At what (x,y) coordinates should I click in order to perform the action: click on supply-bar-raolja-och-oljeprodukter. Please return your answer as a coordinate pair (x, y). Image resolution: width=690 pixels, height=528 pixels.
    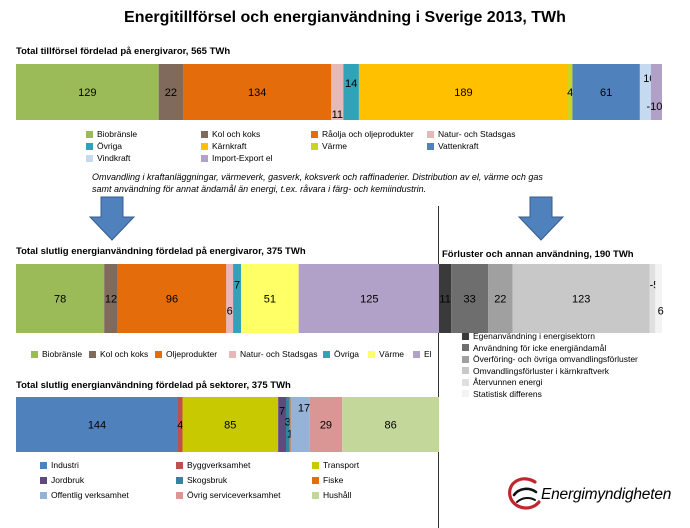
    Looking at the image, I should click on (257, 92).